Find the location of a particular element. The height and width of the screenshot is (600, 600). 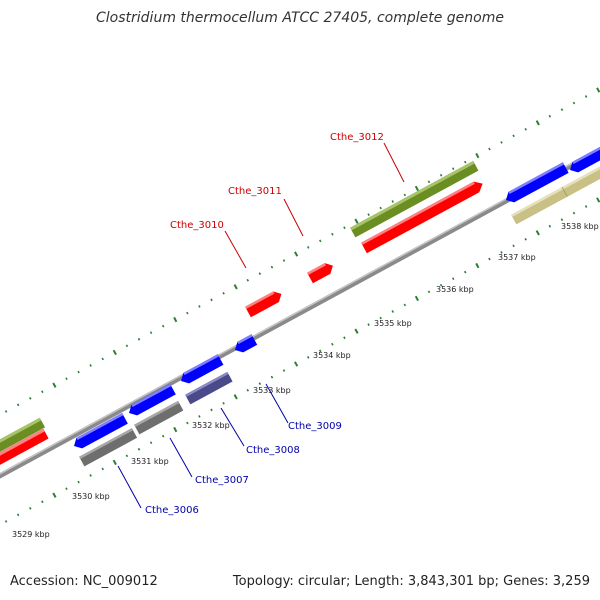

scale-label-3535: 3535 kbp is located at coordinates (393, 323).